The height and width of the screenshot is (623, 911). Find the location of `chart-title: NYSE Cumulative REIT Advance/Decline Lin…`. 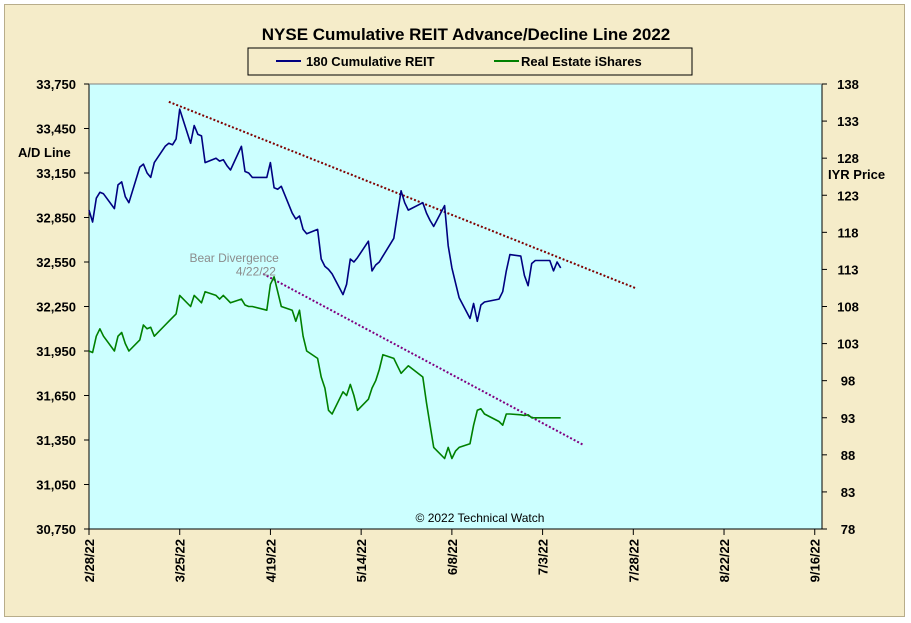

chart-title: NYSE Cumulative REIT Advance/Decline Lin… is located at coordinates (466, 34).